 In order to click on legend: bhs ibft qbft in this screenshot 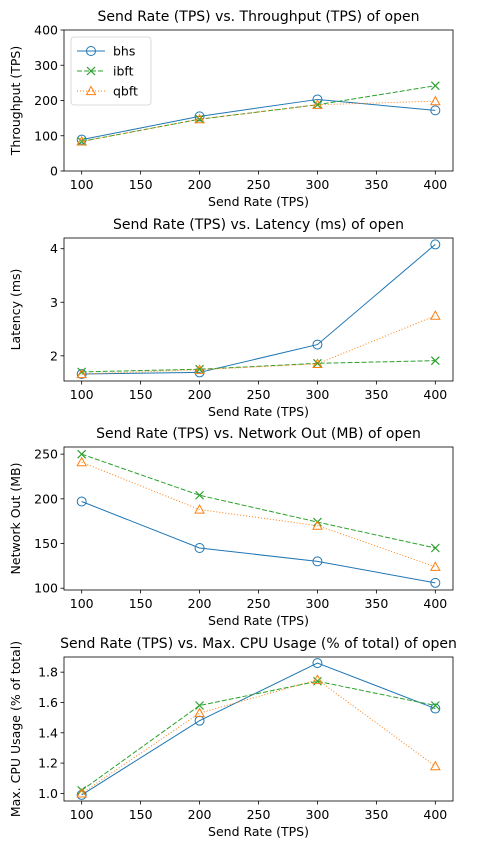, I will do `click(111, 71)`.